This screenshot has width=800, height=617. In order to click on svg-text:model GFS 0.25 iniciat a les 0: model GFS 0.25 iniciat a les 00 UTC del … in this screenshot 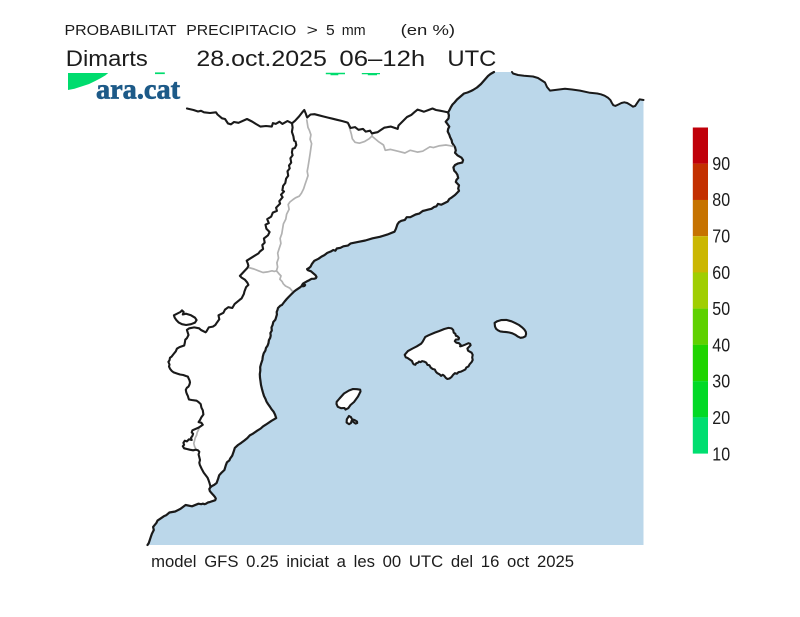, I will do `click(362, 562)`.